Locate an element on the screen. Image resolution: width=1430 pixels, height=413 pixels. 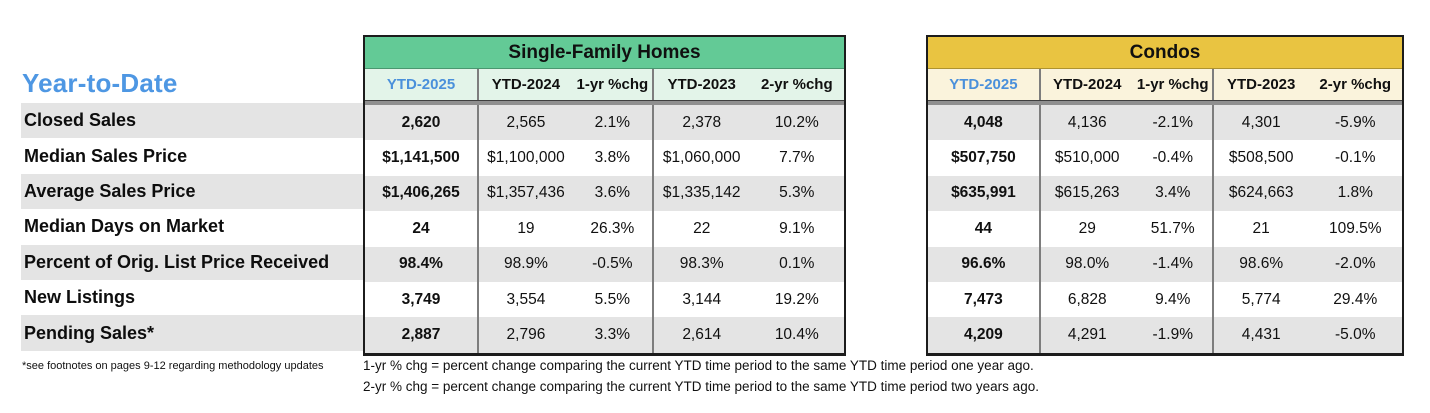
row-label-closed-sales: Closed Sales is located at coordinates (192, 121).